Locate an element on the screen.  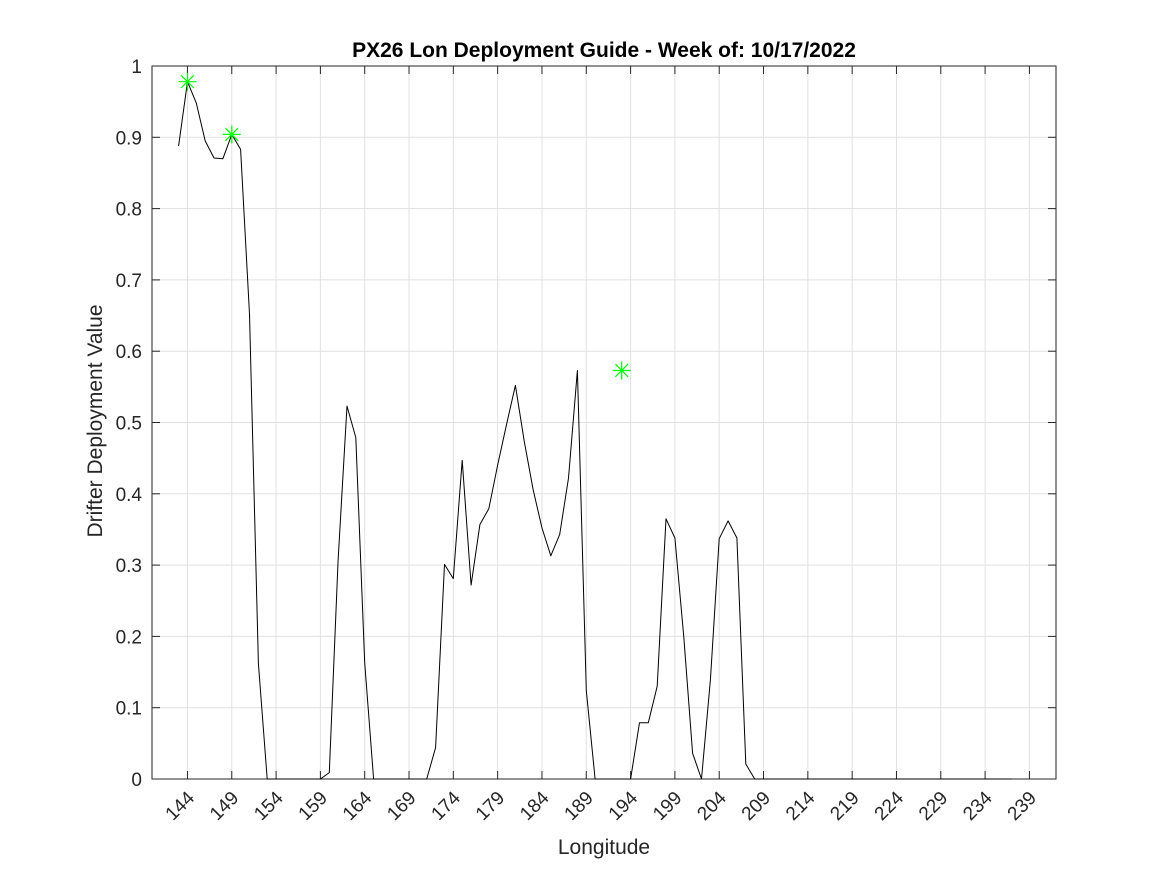
highlight-markers is located at coordinates (404, 226).